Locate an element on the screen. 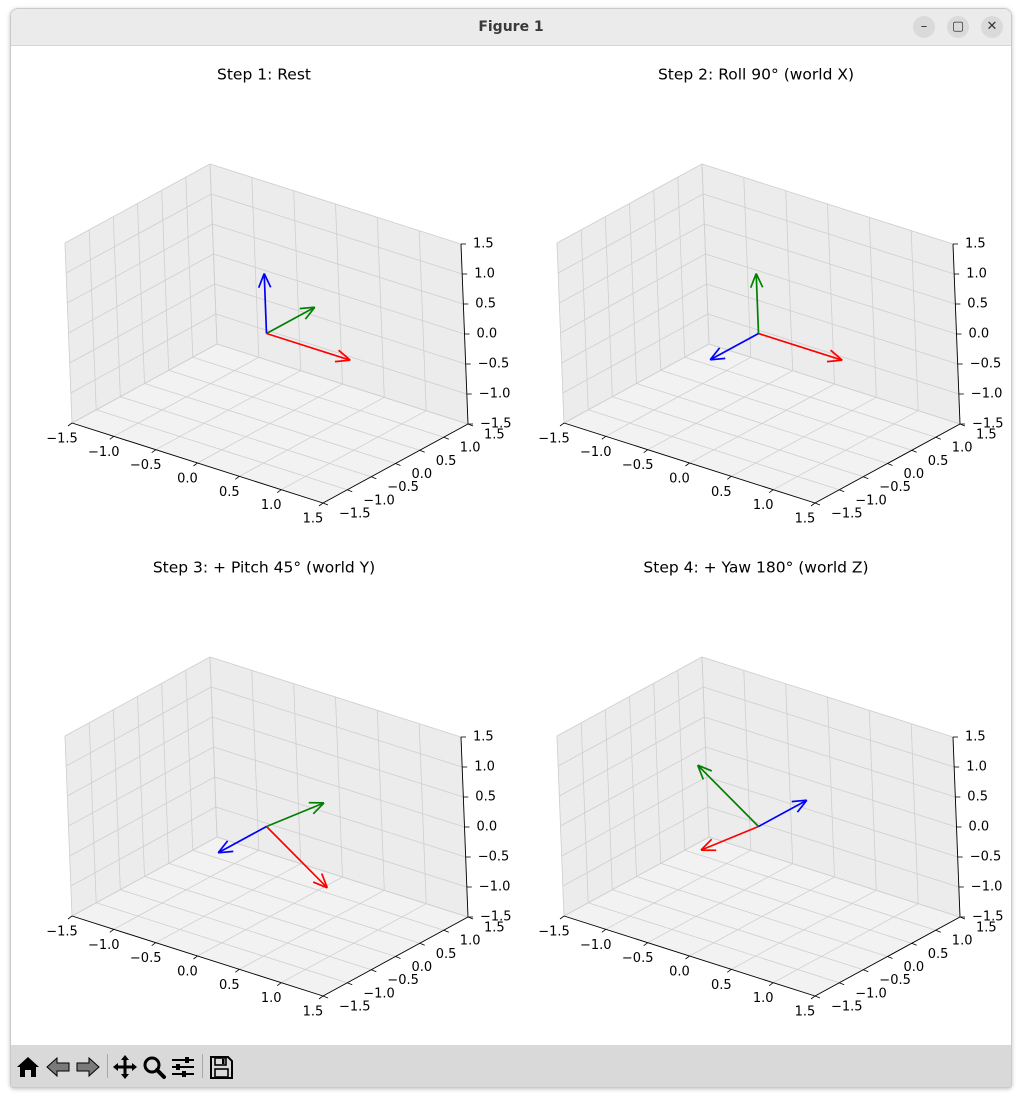 This screenshot has width=1020, height=1097. y-tick-label: 1.5 is located at coordinates (494, 435).